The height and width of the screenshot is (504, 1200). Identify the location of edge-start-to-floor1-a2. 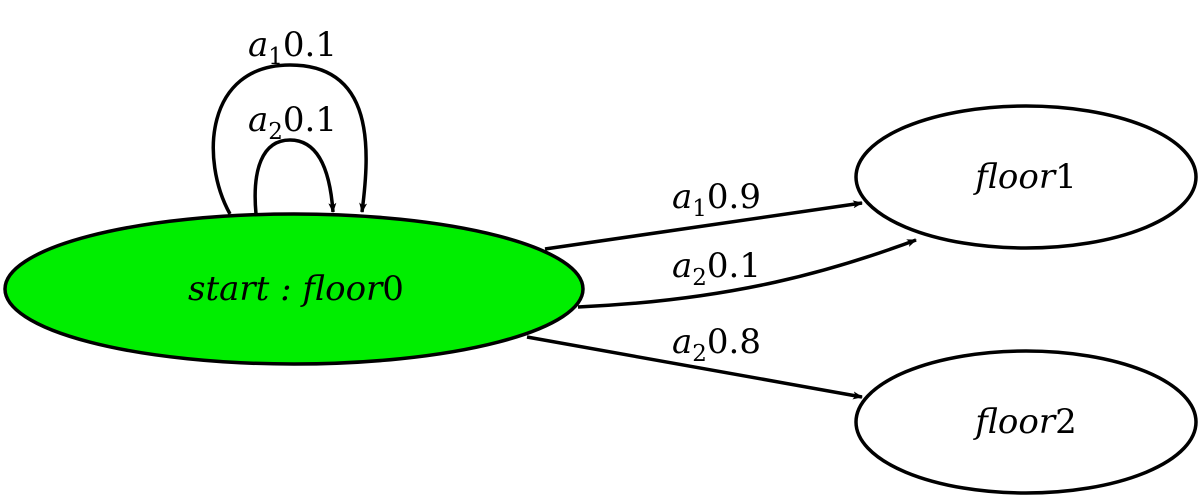
(747, 273).